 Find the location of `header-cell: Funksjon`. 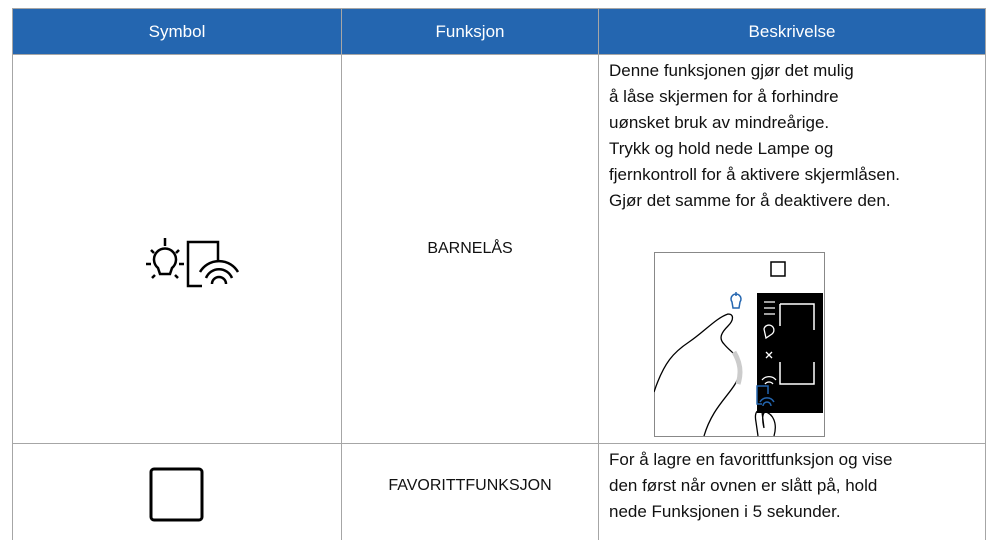

header-cell: Funksjon is located at coordinates (470, 31).